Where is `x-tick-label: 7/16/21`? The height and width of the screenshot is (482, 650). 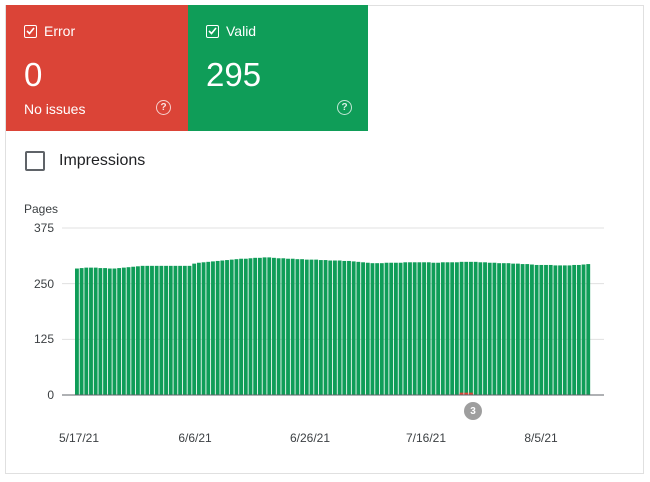 x-tick-label: 7/16/21 is located at coordinates (426, 438).